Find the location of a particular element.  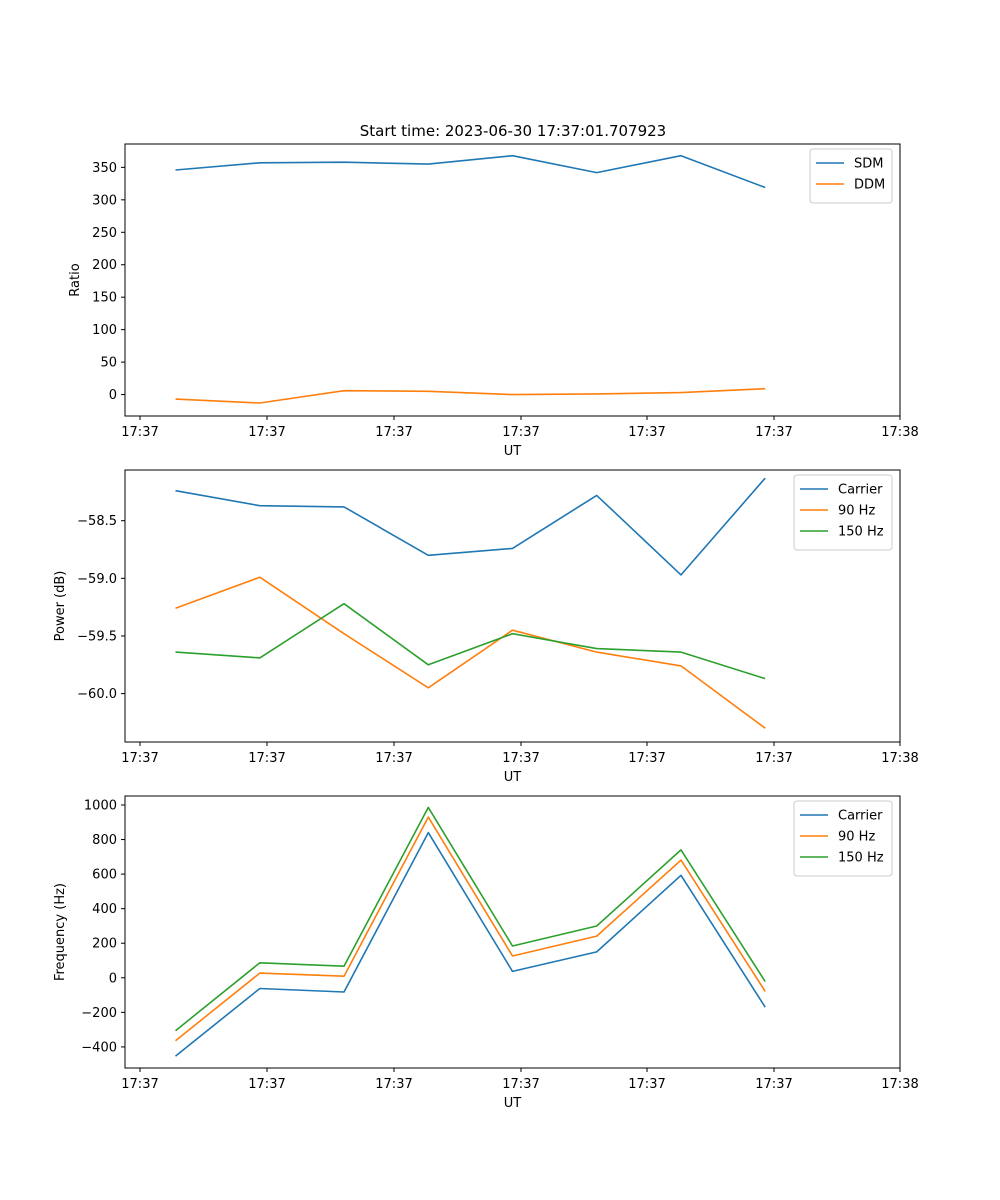

y-tick-label: −59.5 is located at coordinates (97, 636).